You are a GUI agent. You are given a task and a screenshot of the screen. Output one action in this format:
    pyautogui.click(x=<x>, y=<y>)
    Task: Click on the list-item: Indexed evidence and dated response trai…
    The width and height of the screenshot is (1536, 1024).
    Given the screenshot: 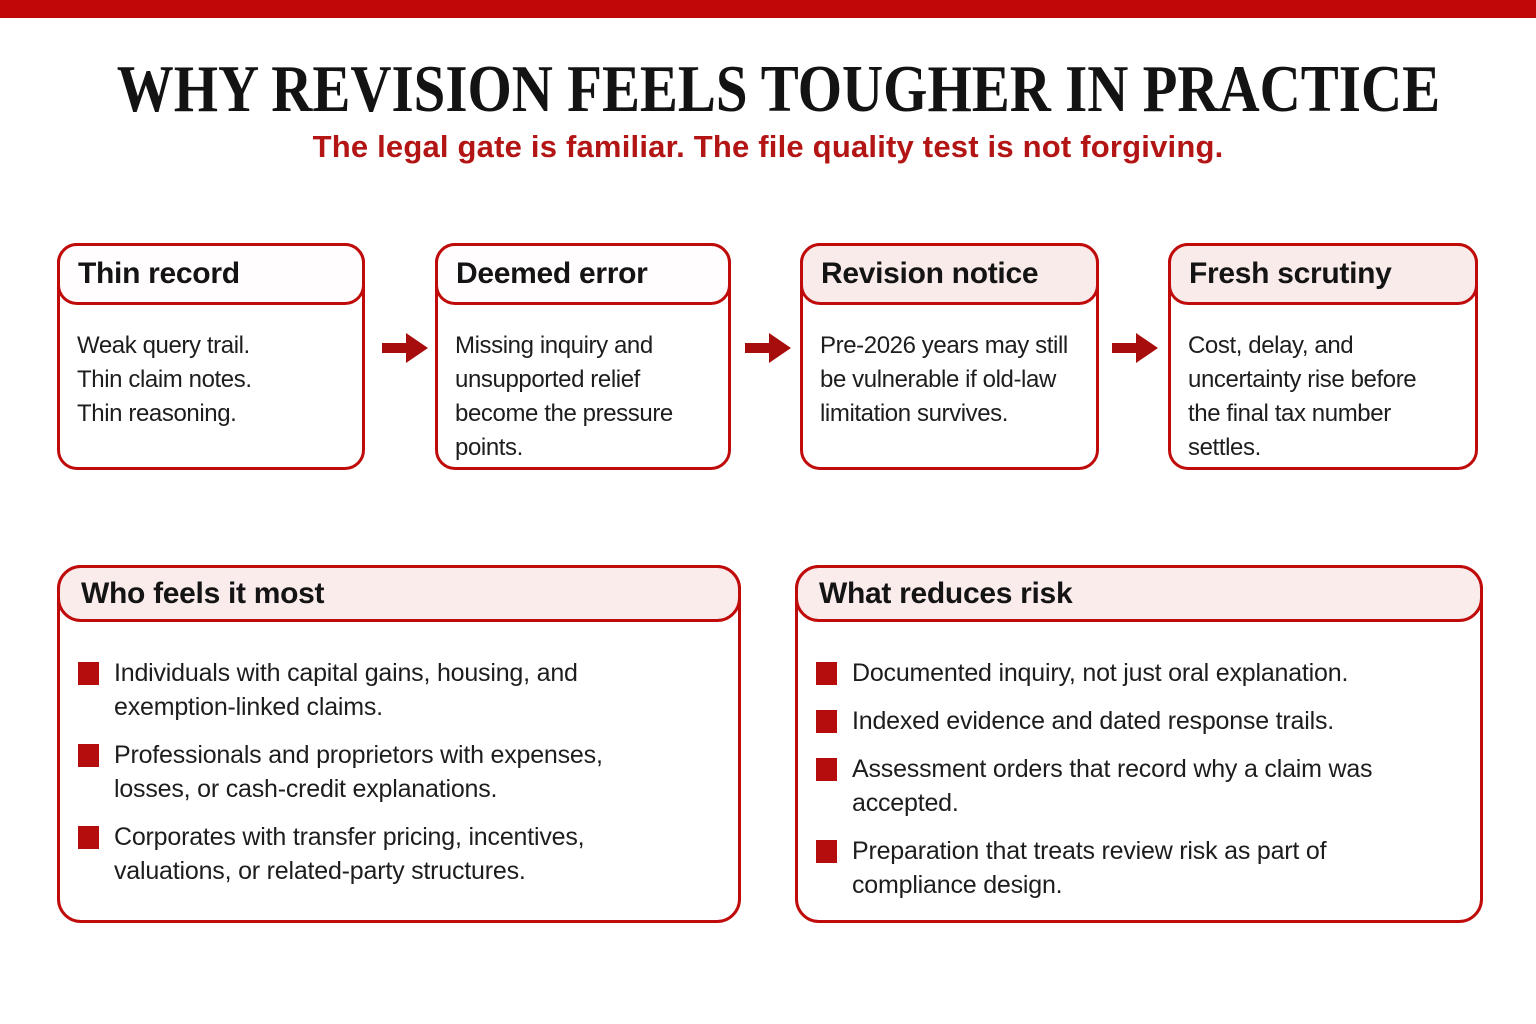 What is the action you would take?
    pyautogui.click(x=1140, y=721)
    